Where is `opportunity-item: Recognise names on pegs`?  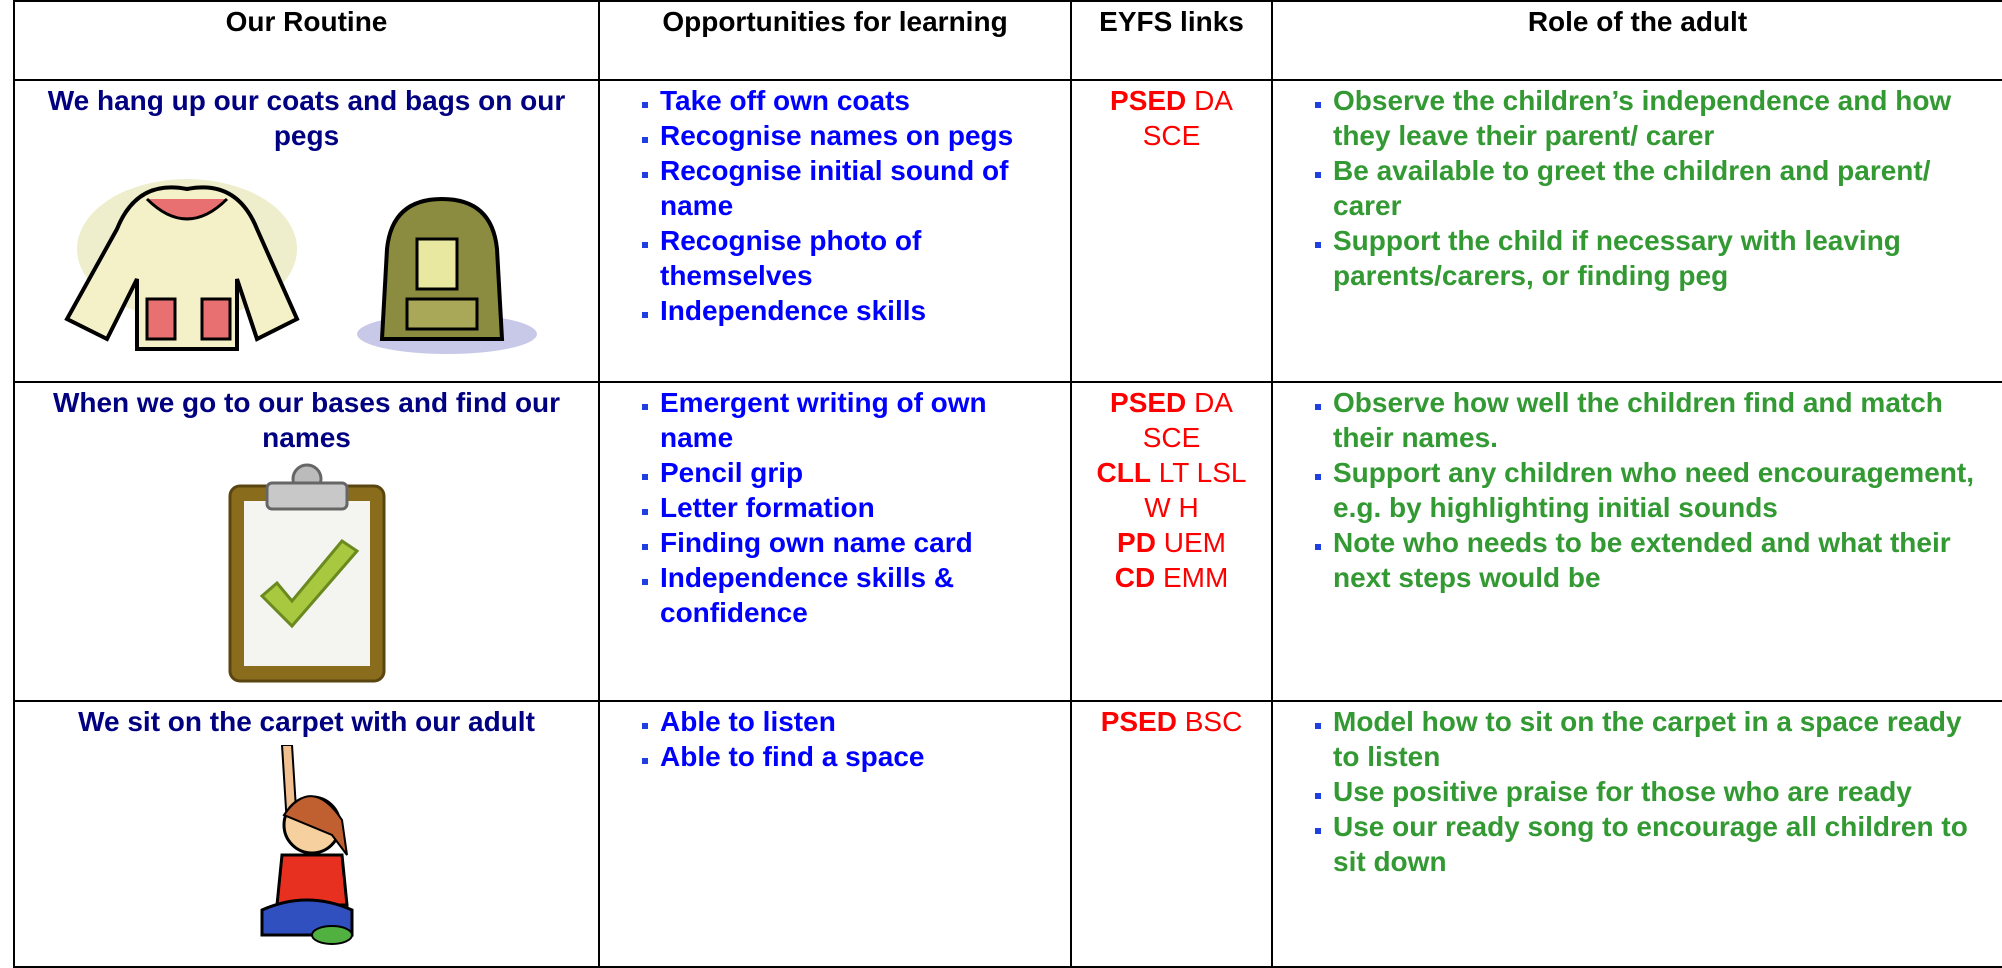 opportunity-item: Recognise names on pegs is located at coordinates (861, 135).